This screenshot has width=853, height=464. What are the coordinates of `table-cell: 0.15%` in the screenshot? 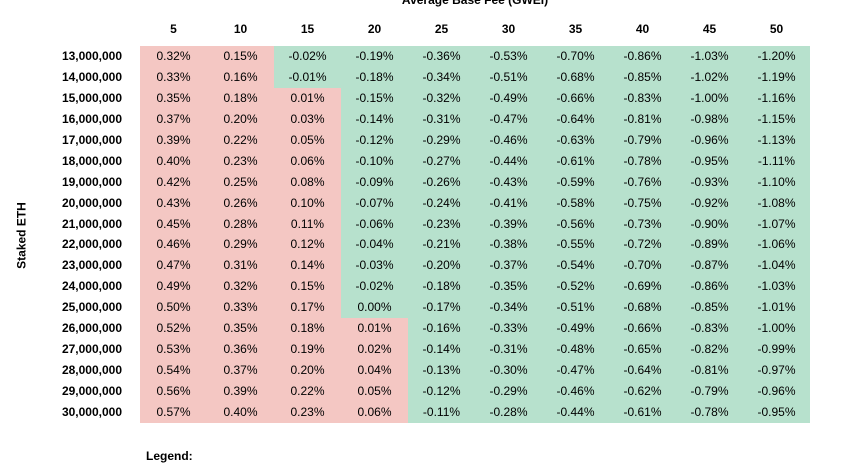 It's located at (307, 287).